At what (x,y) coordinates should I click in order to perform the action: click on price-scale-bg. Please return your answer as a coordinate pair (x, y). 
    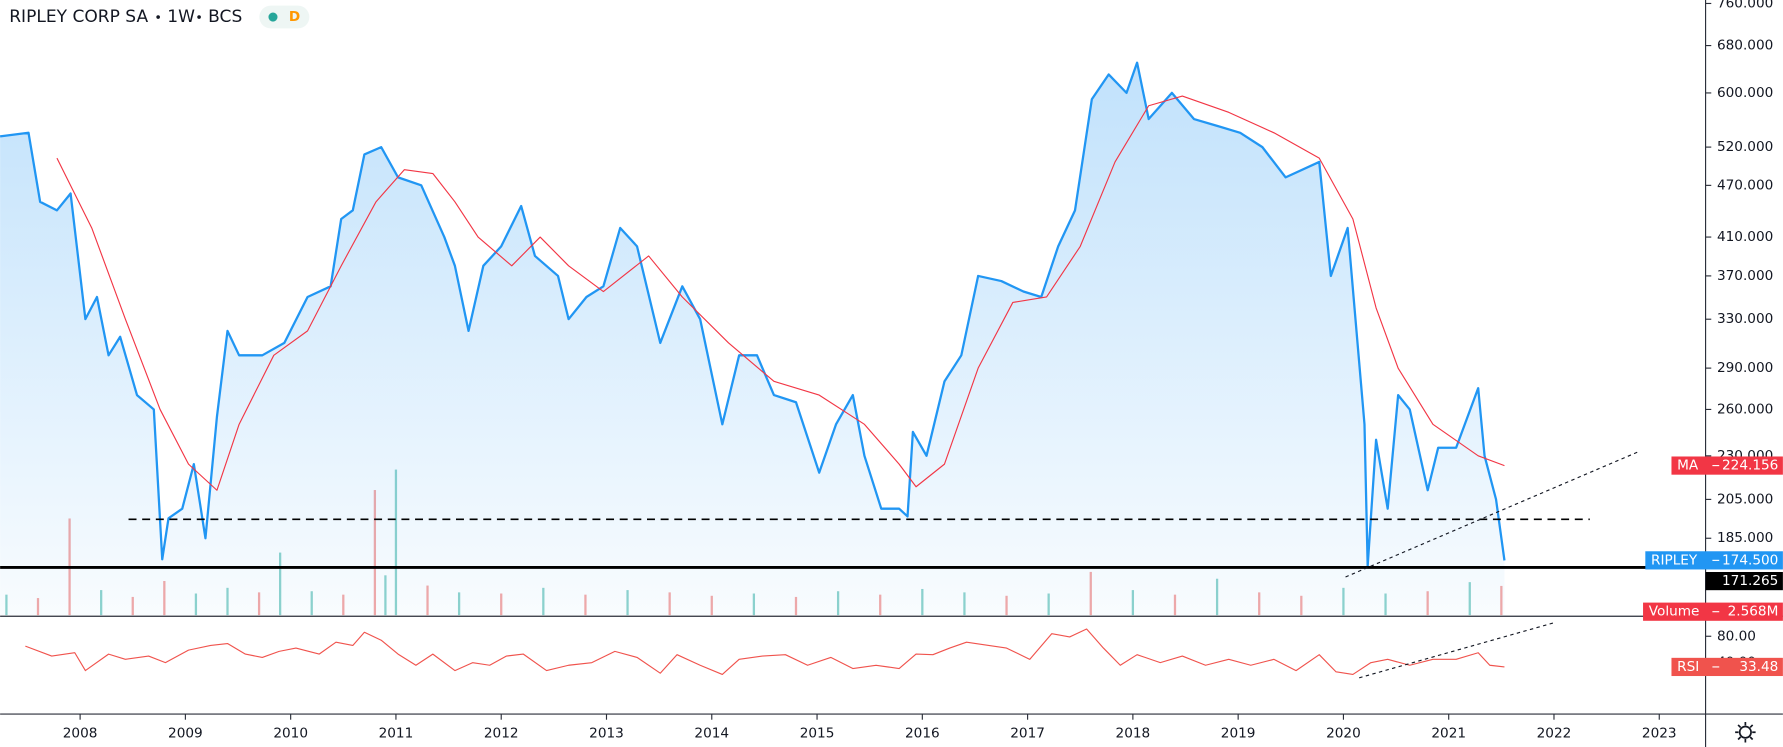
    Looking at the image, I should click on (1744, 373).